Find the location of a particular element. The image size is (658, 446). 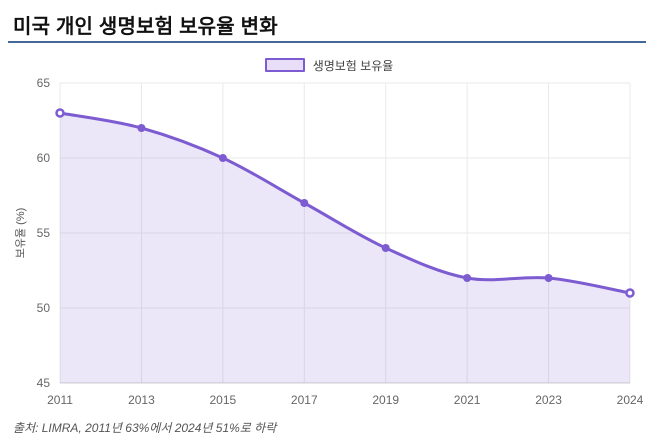

y-tick-label: 50 is located at coordinates (44, 308).